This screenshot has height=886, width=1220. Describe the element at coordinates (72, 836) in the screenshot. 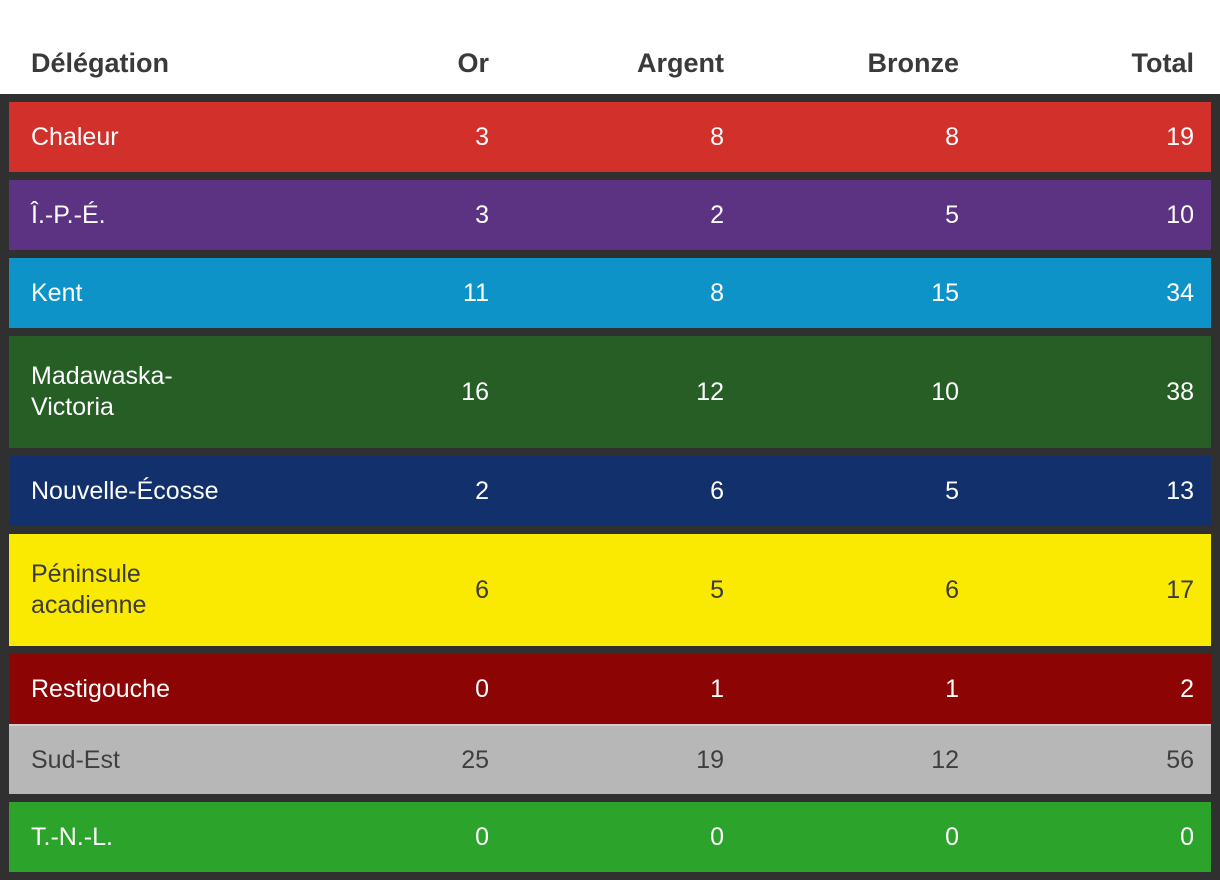

I see `delegation-label: T.-N.-L.` at that location.